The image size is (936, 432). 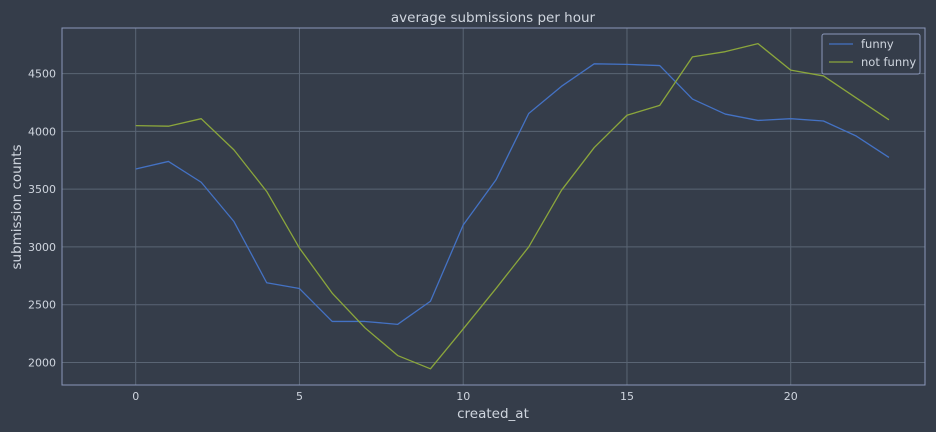 I want to click on x-tick-label: 10, so click(x=463, y=396).